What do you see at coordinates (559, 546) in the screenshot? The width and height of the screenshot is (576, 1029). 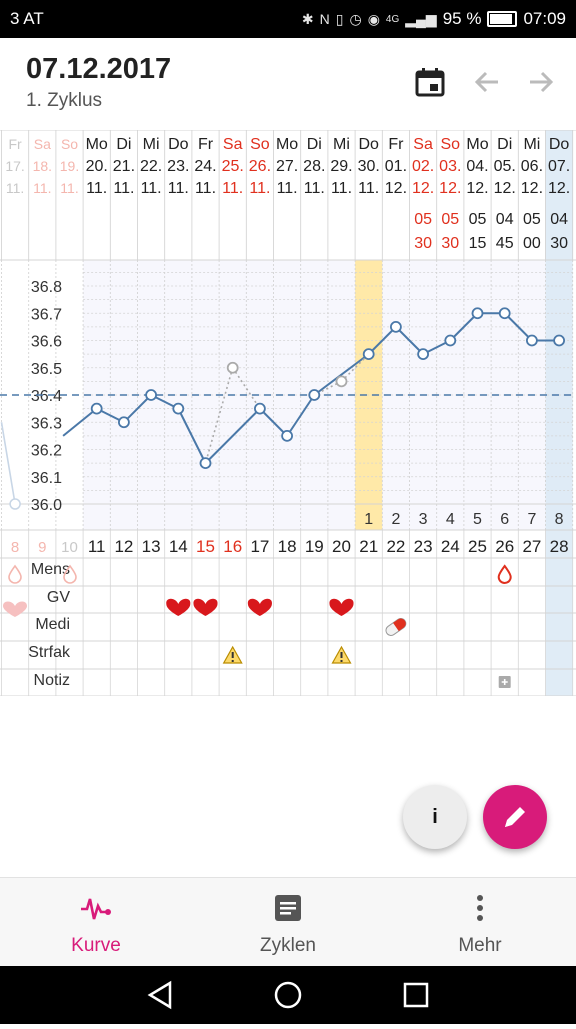 I see `cycle-day-number: 28` at bounding box center [559, 546].